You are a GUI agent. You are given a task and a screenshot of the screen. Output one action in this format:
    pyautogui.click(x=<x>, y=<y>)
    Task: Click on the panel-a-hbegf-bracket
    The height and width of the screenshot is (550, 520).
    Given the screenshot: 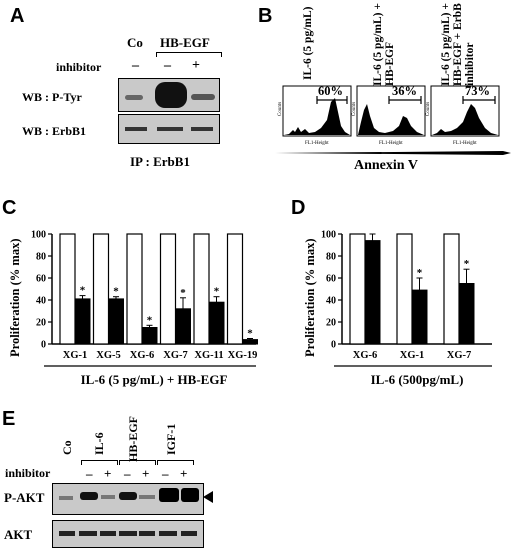 What is the action you would take?
    pyautogui.click(x=189, y=54)
    